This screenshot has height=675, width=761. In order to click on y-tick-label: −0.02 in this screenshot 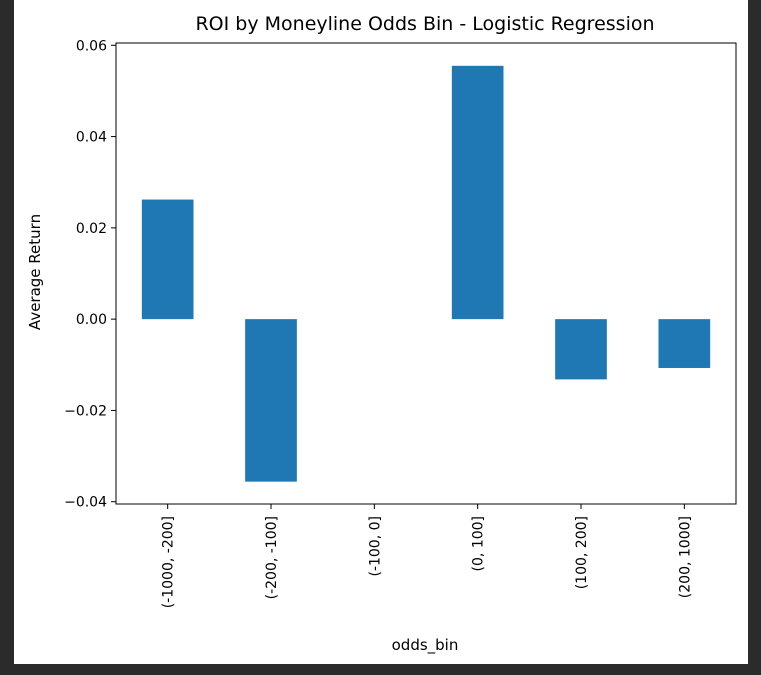, I will do `click(85, 411)`.